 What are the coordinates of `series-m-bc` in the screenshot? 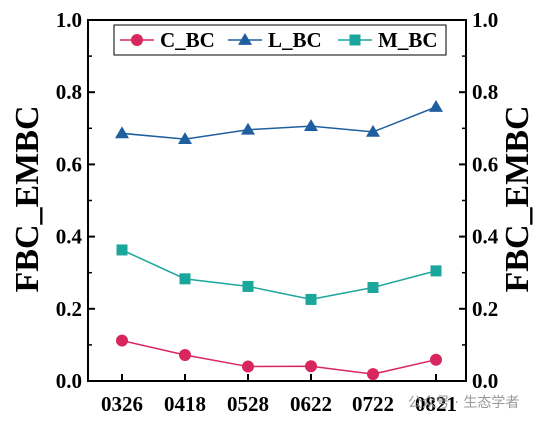 It's located at (279, 274).